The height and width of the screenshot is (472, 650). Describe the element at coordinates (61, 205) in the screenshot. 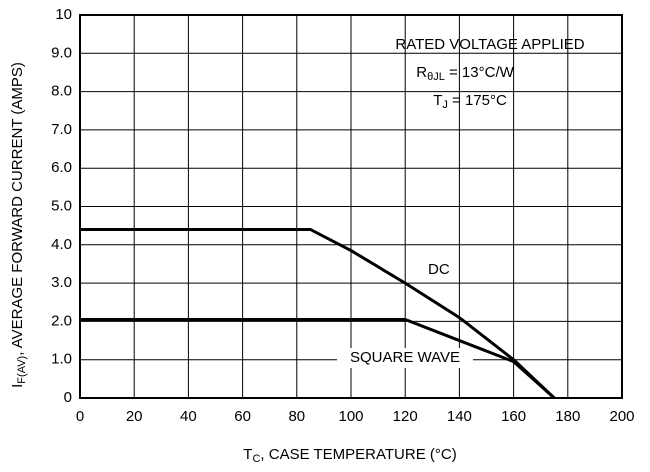

I see `y-tick-label: 5.0` at that location.